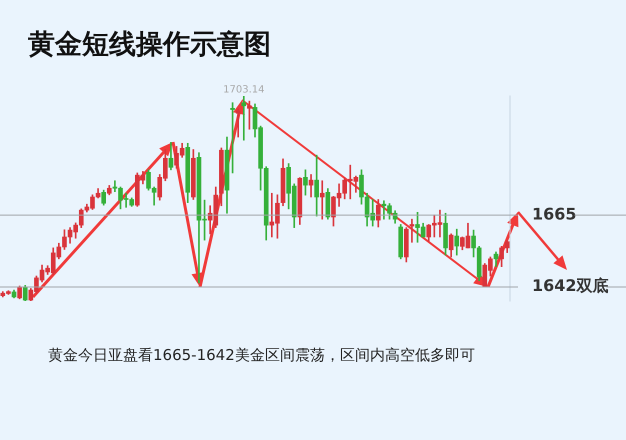  What do you see at coordinates (570, 286) in the screenshot?
I see `y-tick-label: 1642双底` at bounding box center [570, 286].